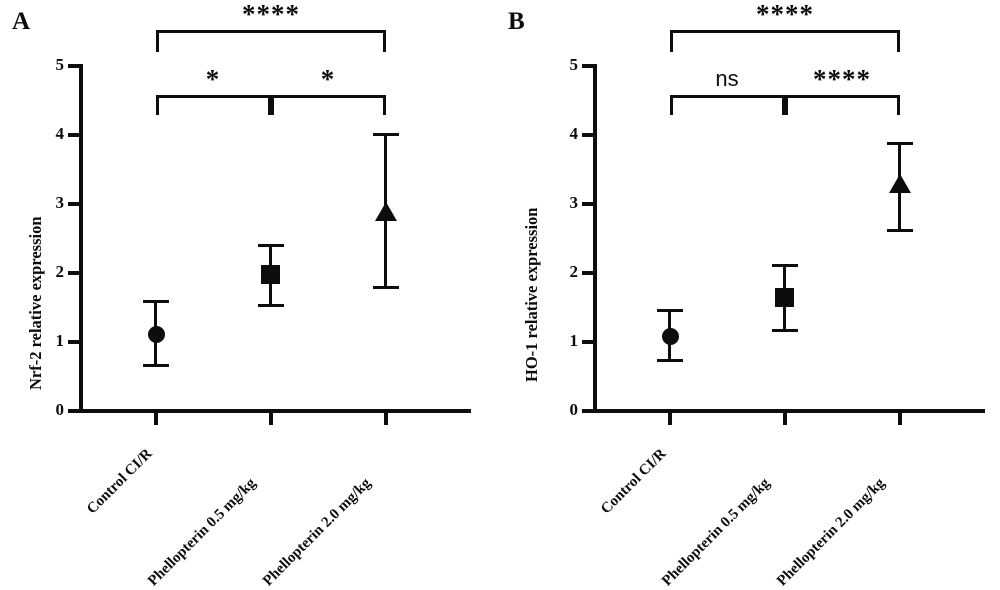 The width and height of the screenshot is (1000, 590). What do you see at coordinates (202, 532) in the screenshot?
I see `x-tick-label-a-1: Phellopterin 0.5 mg/kg` at bounding box center [202, 532].